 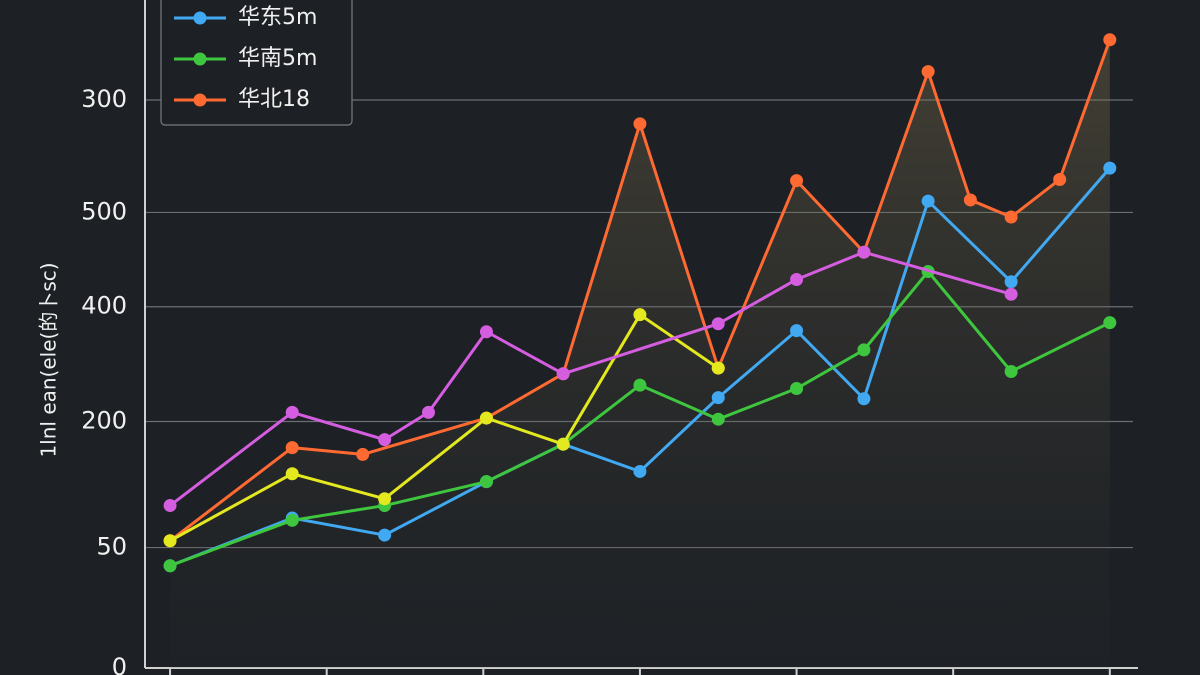 What do you see at coordinates (104, 306) in the screenshot?
I see `y-tick-label: 400` at bounding box center [104, 306].